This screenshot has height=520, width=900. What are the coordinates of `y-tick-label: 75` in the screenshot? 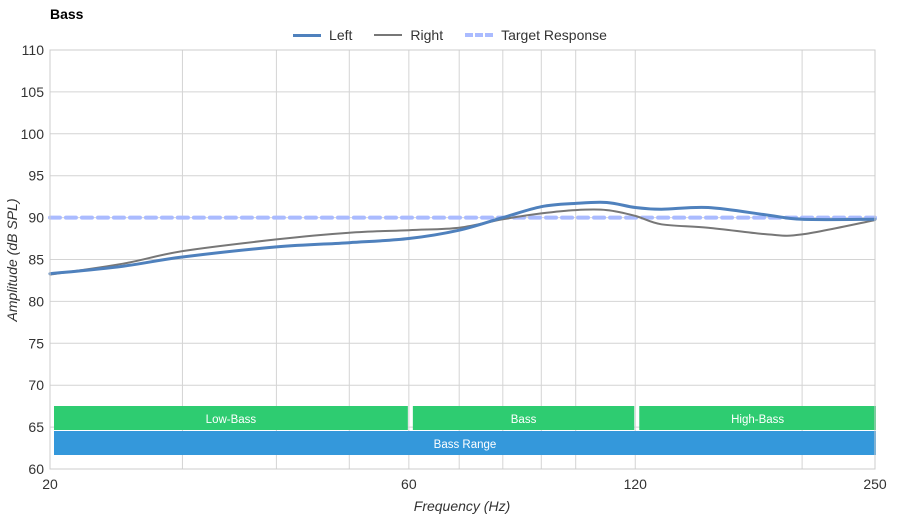 It's located at (36, 343).